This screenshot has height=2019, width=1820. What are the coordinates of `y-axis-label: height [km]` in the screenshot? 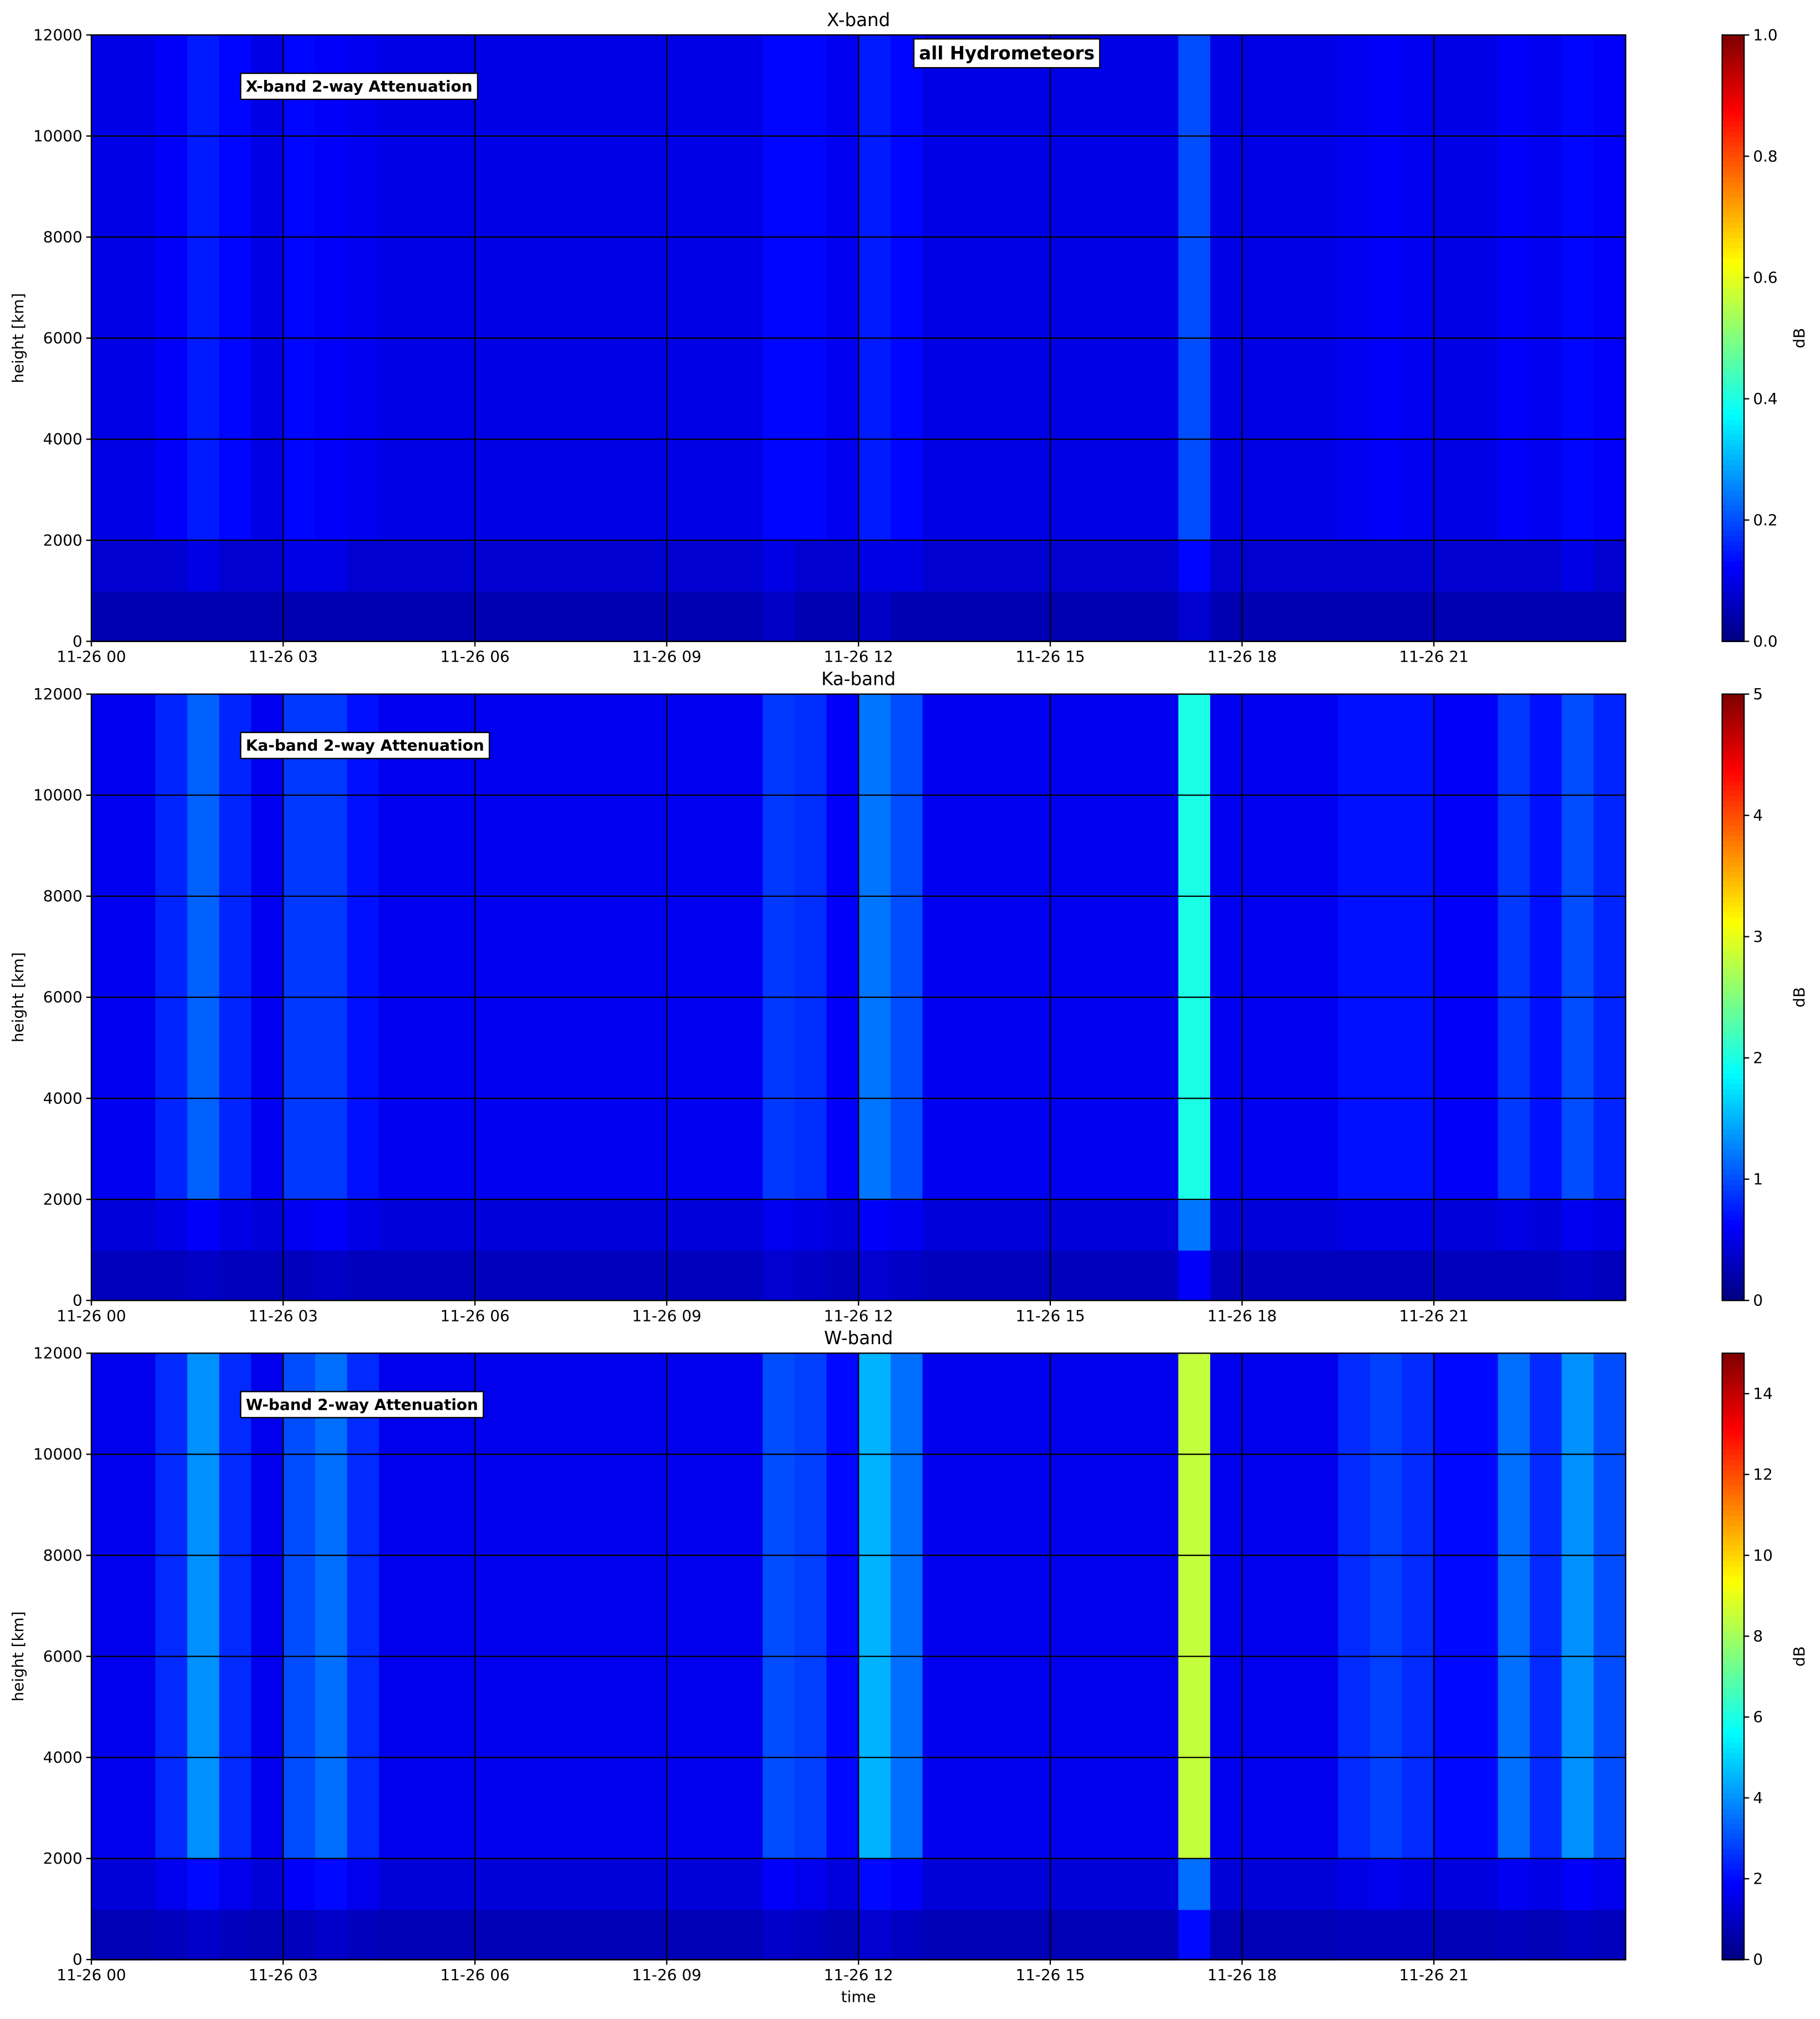 It's located at (18, 1657).